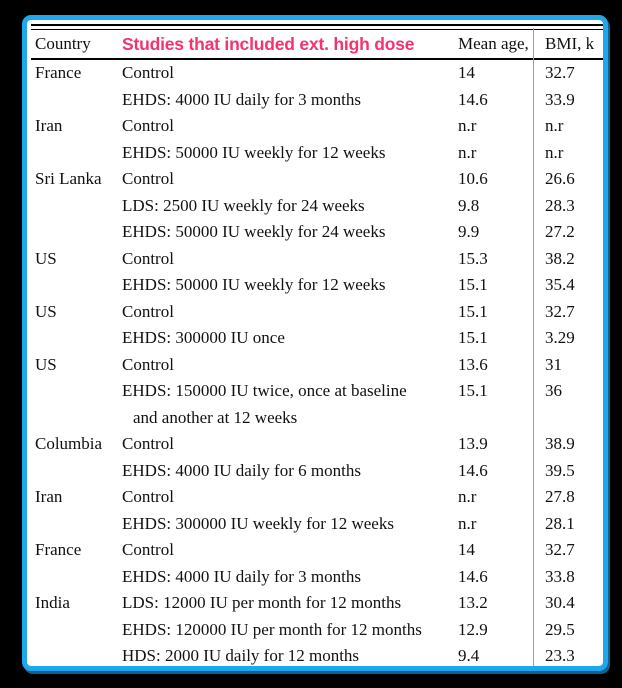 This screenshot has height=688, width=622. What do you see at coordinates (473, 178) in the screenshot?
I see `mean-age-cell: 10.6` at bounding box center [473, 178].